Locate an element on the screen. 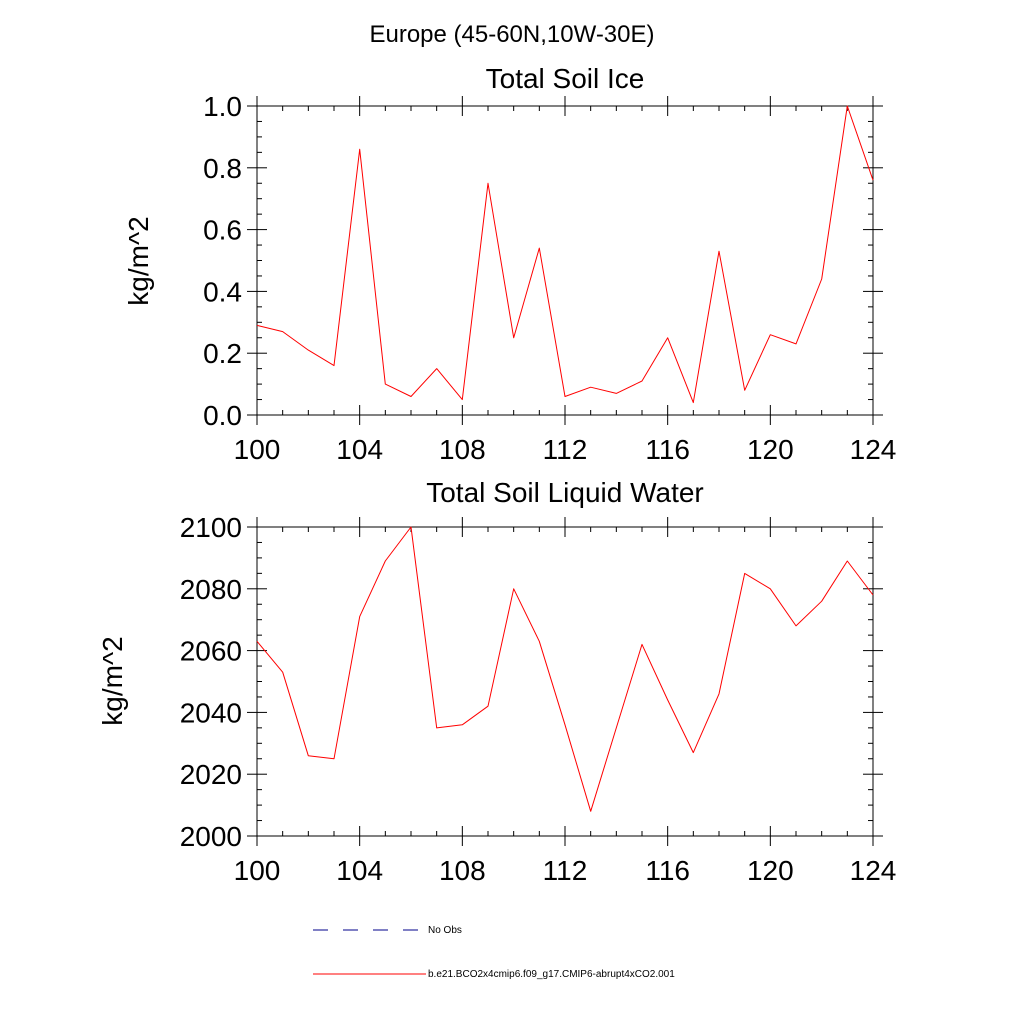 The width and height of the screenshot is (1024, 1024). y-tick-label: 0.8 is located at coordinates (222, 168).